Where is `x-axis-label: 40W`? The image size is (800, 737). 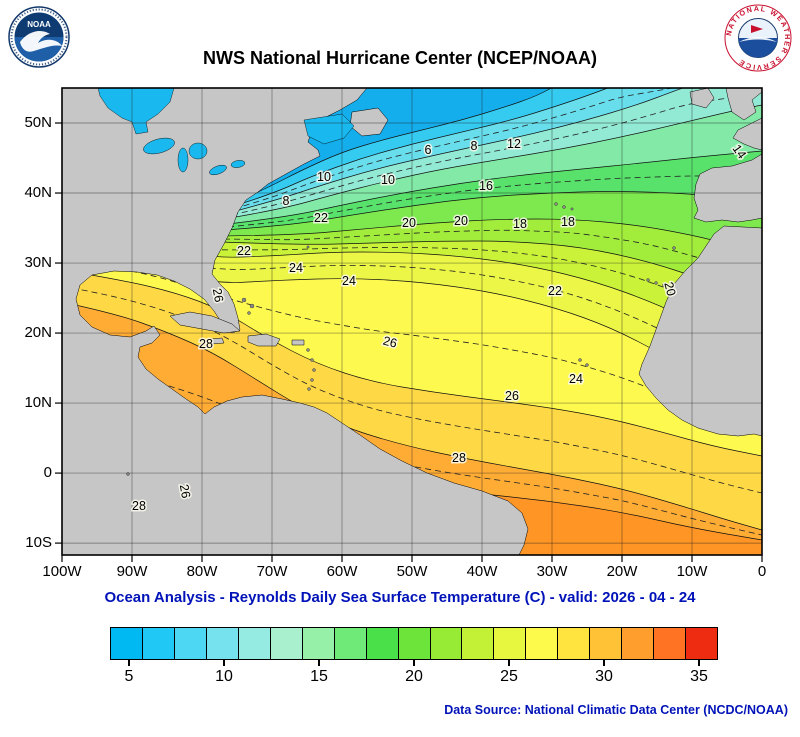
x-axis-label: 40W is located at coordinates (482, 571).